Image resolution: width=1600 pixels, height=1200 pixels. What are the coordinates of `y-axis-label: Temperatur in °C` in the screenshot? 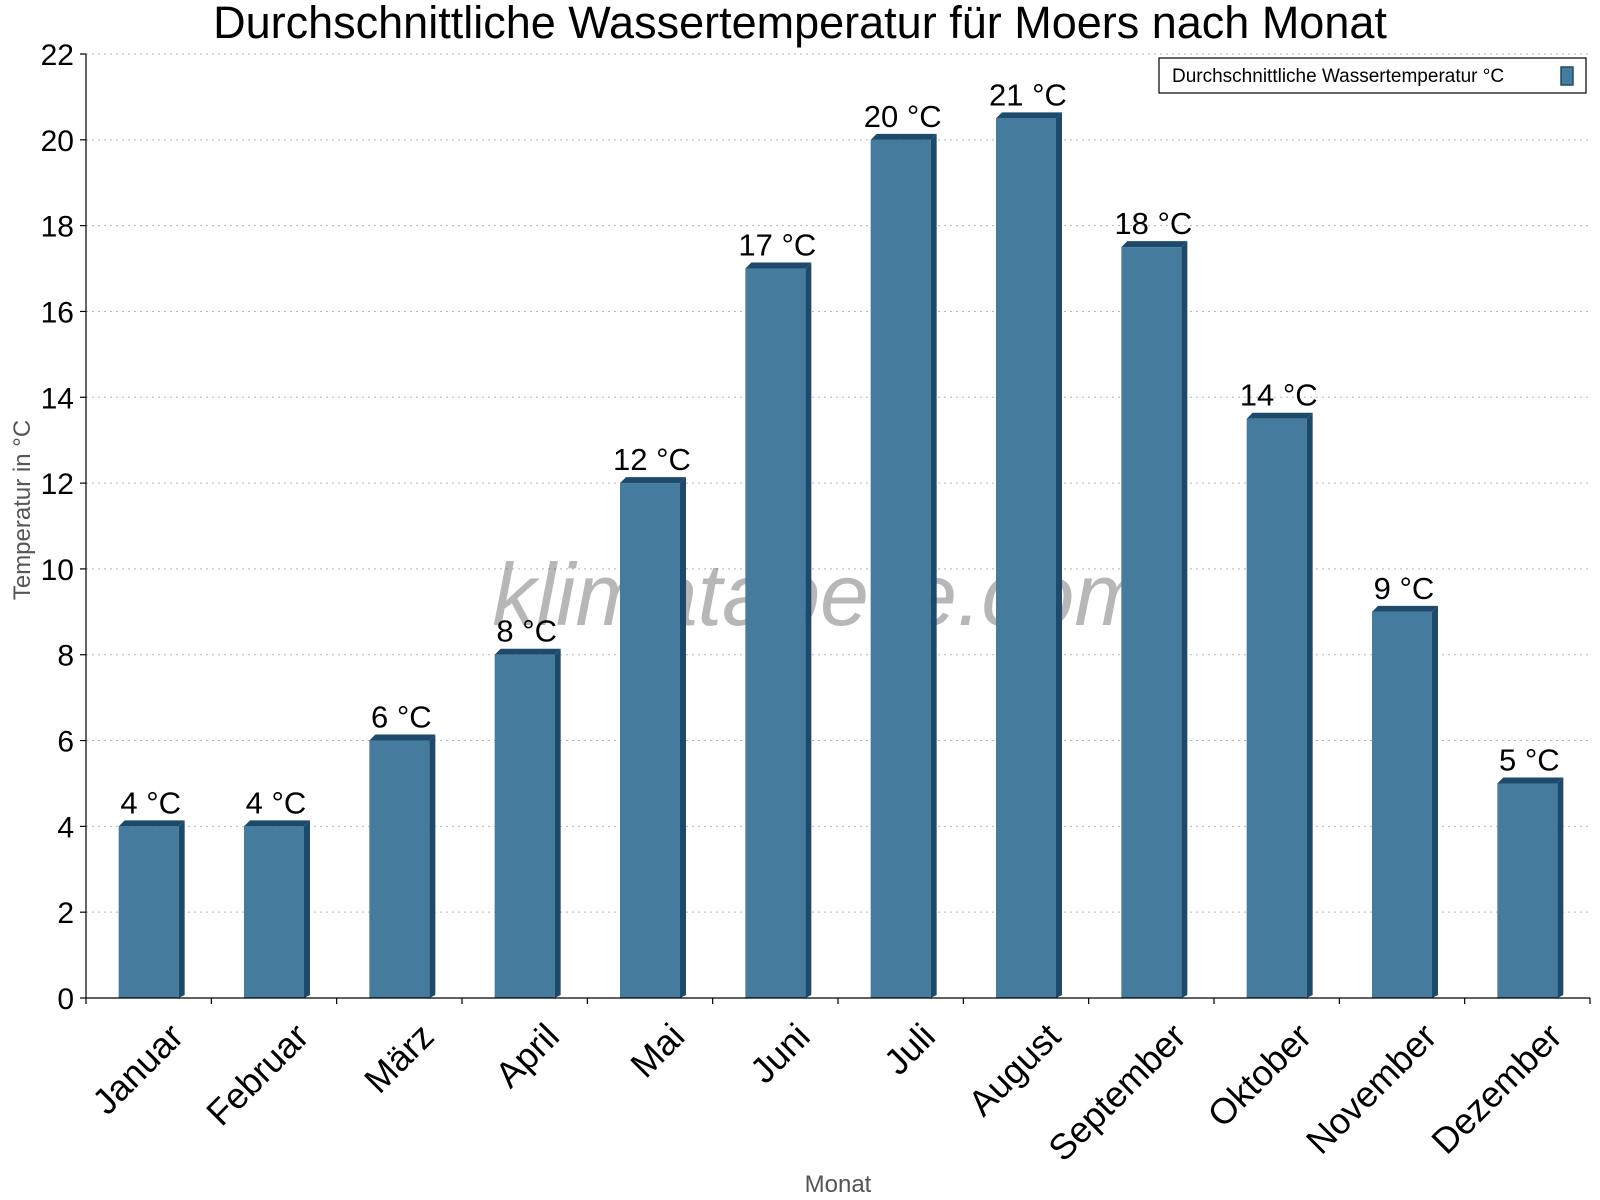 It's located at (22, 510).